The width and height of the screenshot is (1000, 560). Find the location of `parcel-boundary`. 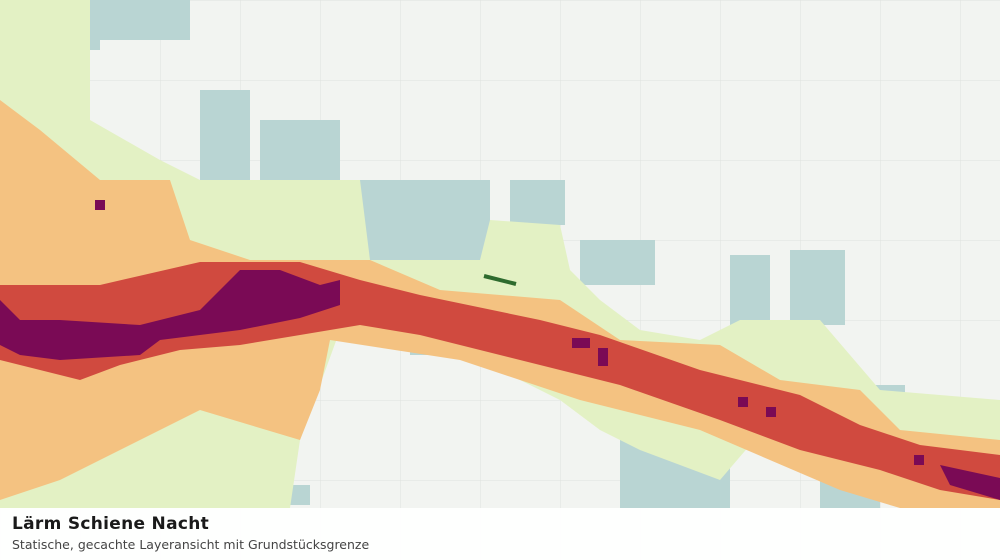

parcel-boundary is located at coordinates (500, 280).